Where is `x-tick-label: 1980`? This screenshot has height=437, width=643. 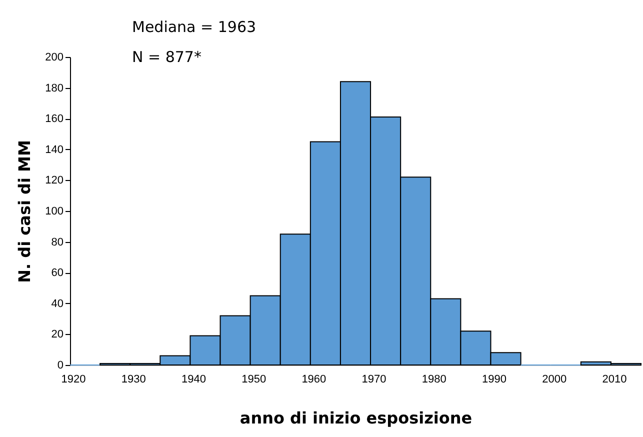 x-tick-label: 1980 is located at coordinates (434, 380).